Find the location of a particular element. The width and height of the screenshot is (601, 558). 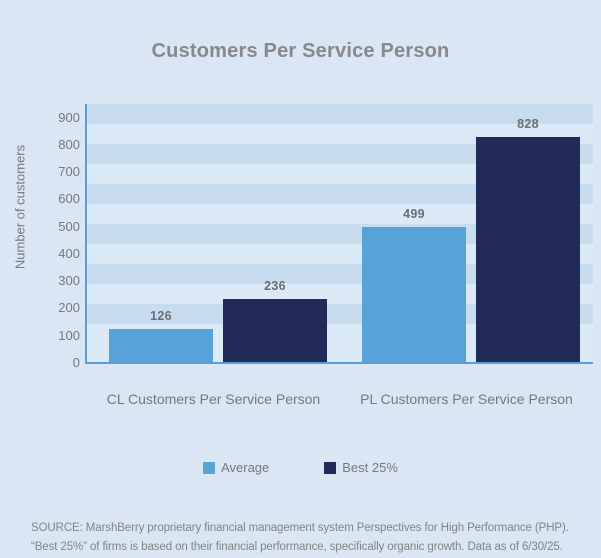

y-tick-label: 200 is located at coordinates (69, 308).